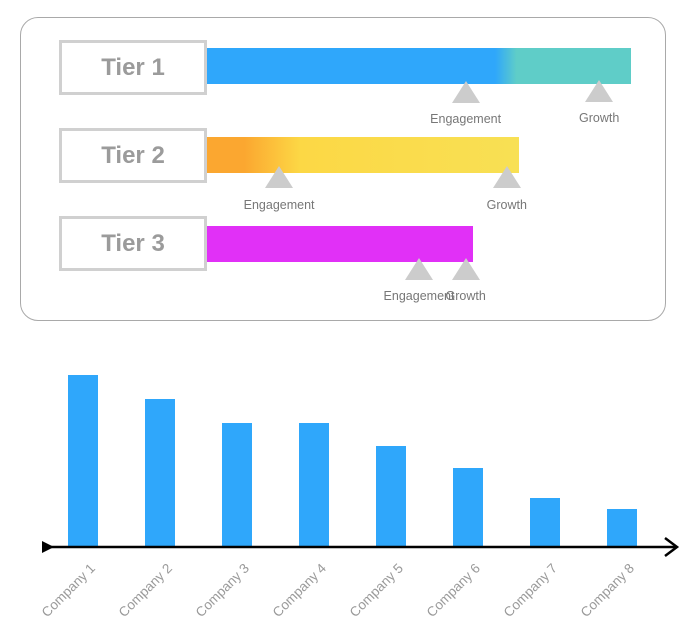 Image resolution: width=697 pixels, height=644 pixels. I want to click on tier-1-label: Tier 1, so click(133, 67).